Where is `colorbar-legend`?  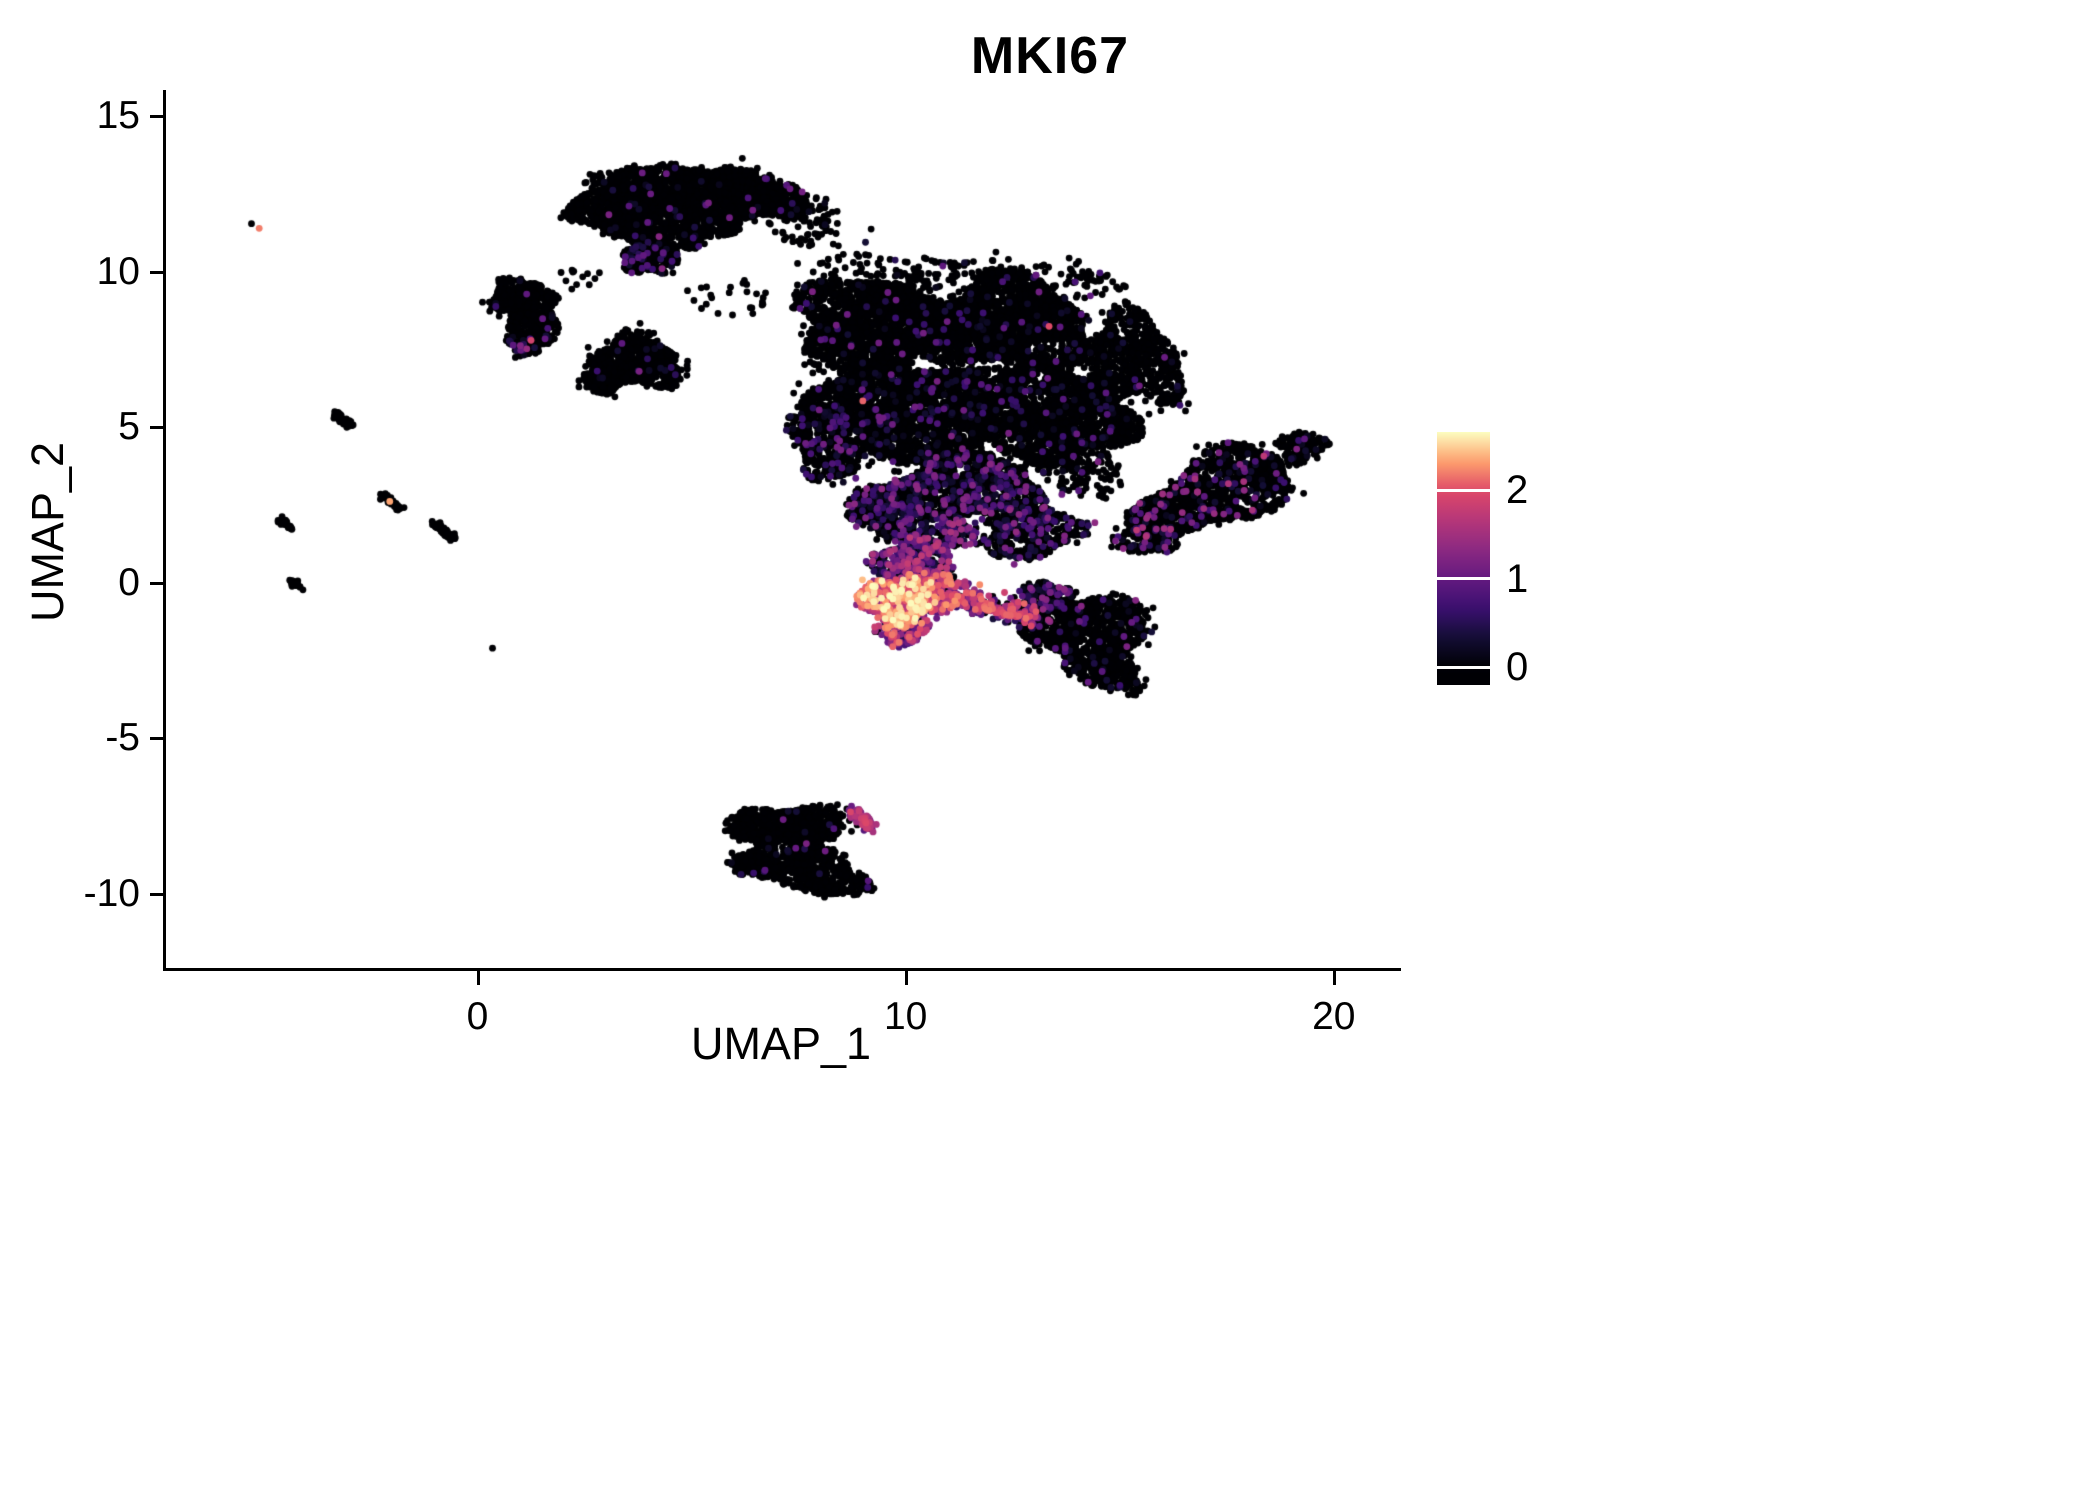
colorbar-legend is located at coordinates (1463, 558).